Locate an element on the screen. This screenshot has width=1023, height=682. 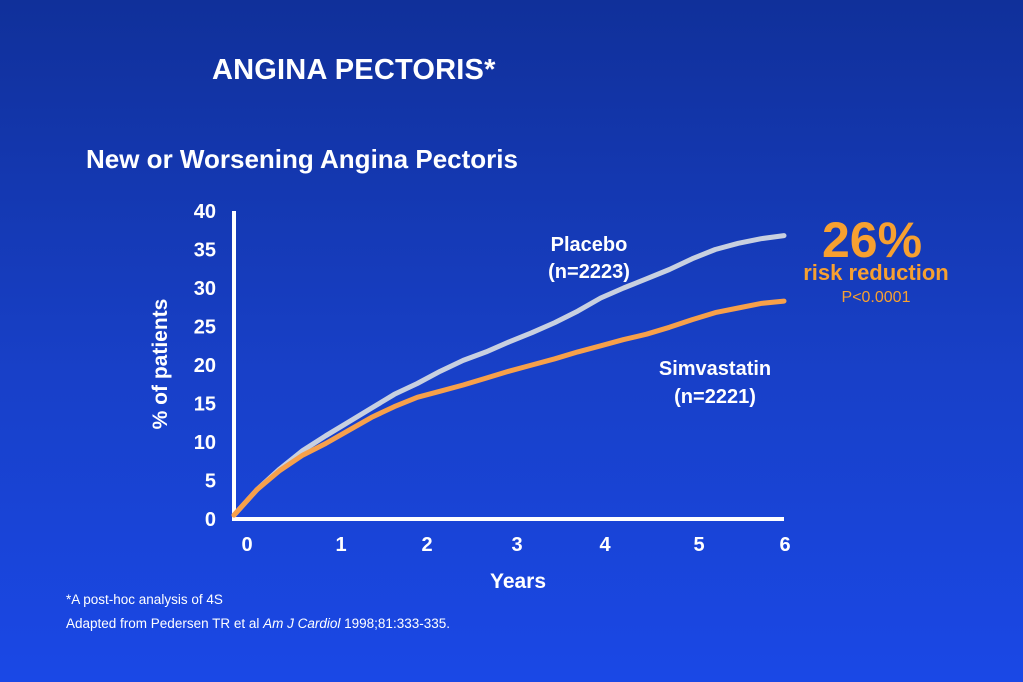
x-tick-labels: 0 1 2 3 4 5 6 is located at coordinates (515, 545).